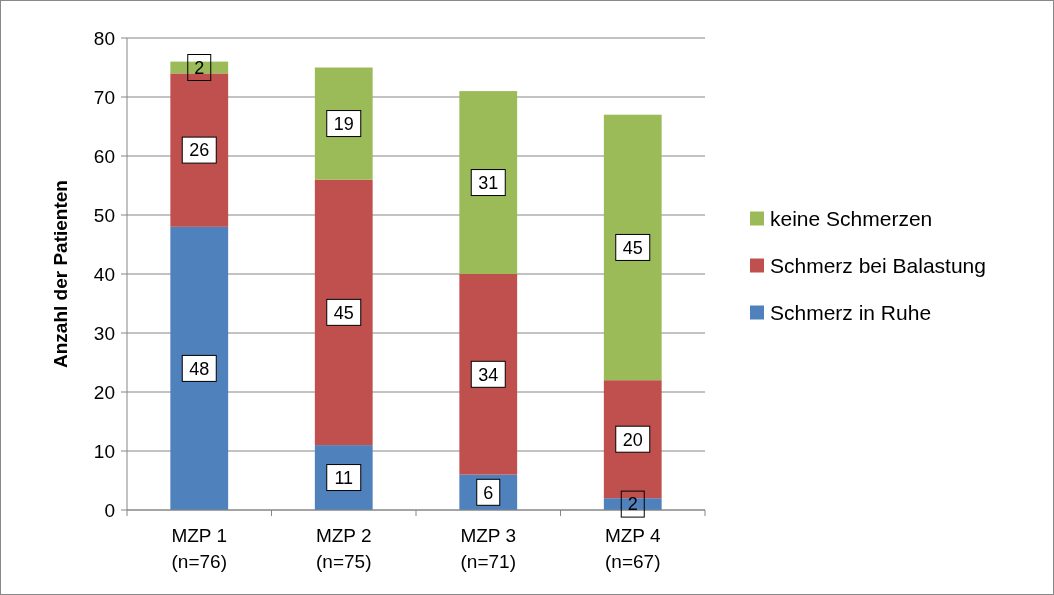 This screenshot has height=595, width=1054. I want to click on y-tick-label: 20, so click(104, 392).